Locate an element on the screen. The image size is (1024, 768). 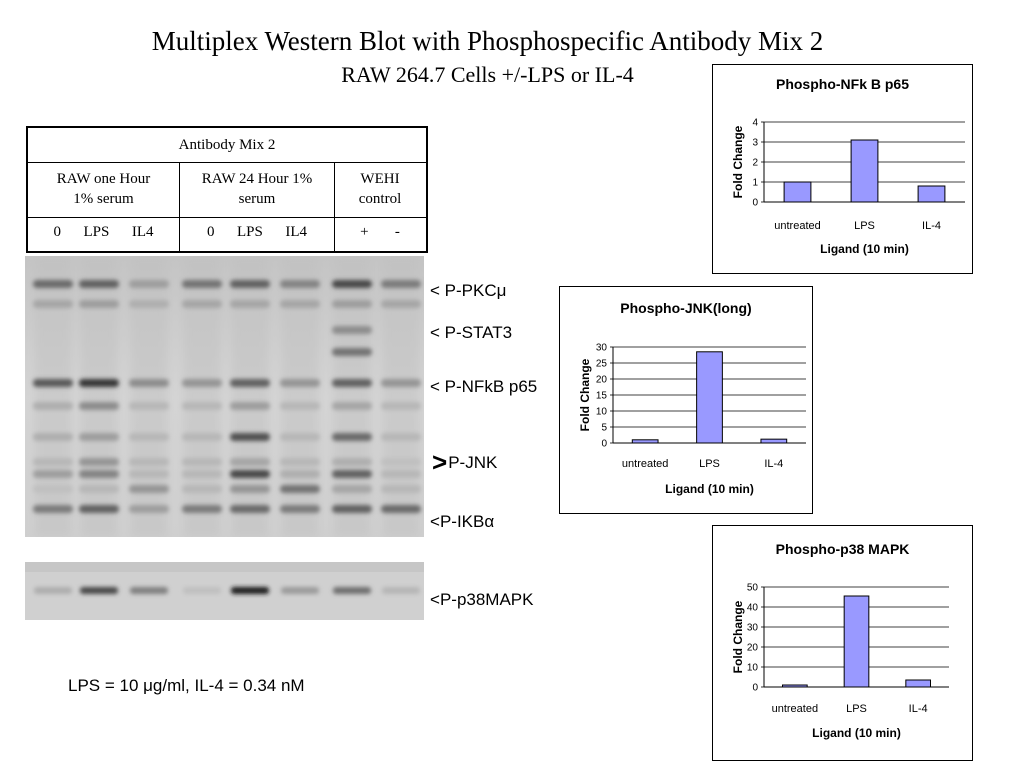
y-tick-label: 25 is located at coordinates (602, 364).